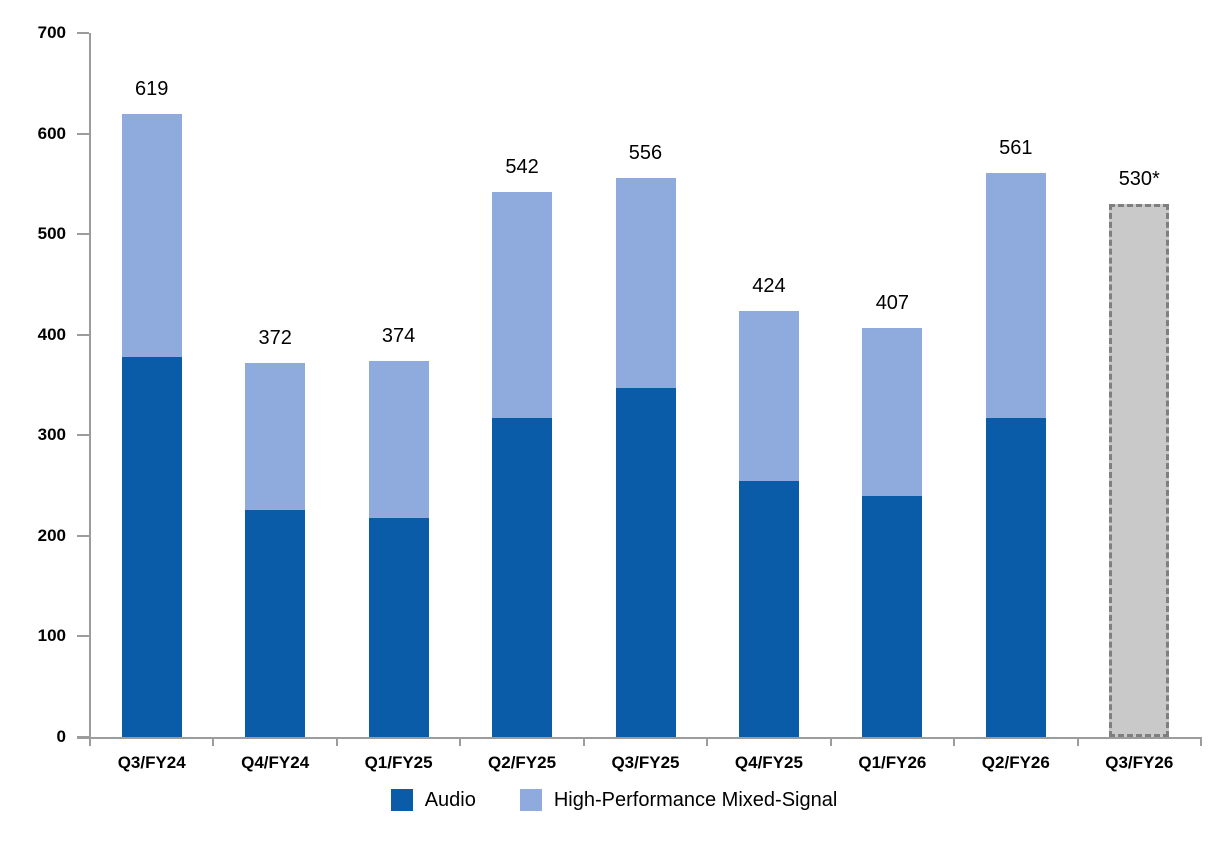 The image size is (1228, 864). I want to click on x-axis-label: Q3/FY25, so click(645, 762).